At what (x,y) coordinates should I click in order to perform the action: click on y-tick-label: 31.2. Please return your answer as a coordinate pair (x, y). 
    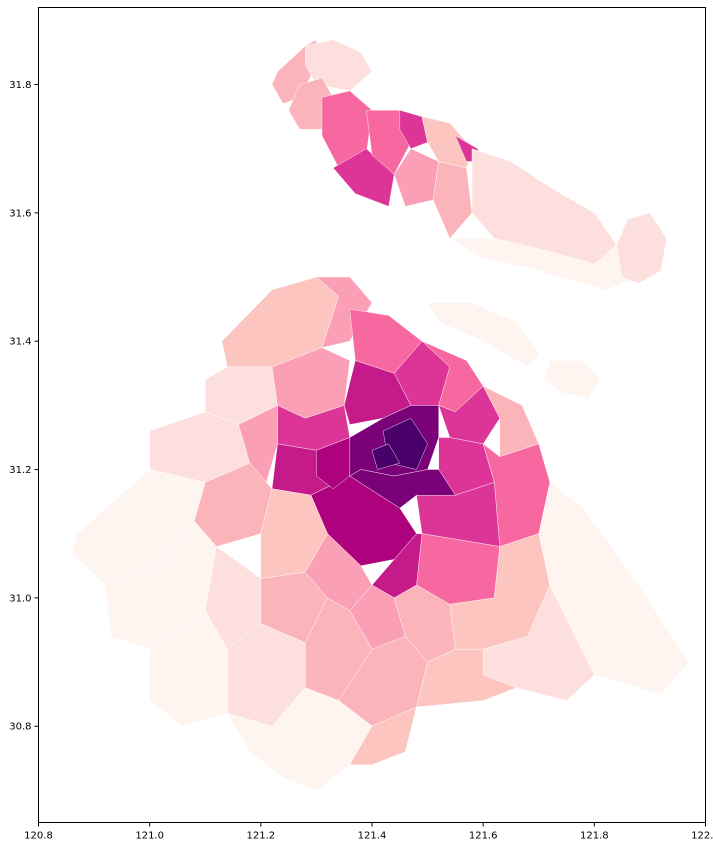
    Looking at the image, I should click on (20, 470).